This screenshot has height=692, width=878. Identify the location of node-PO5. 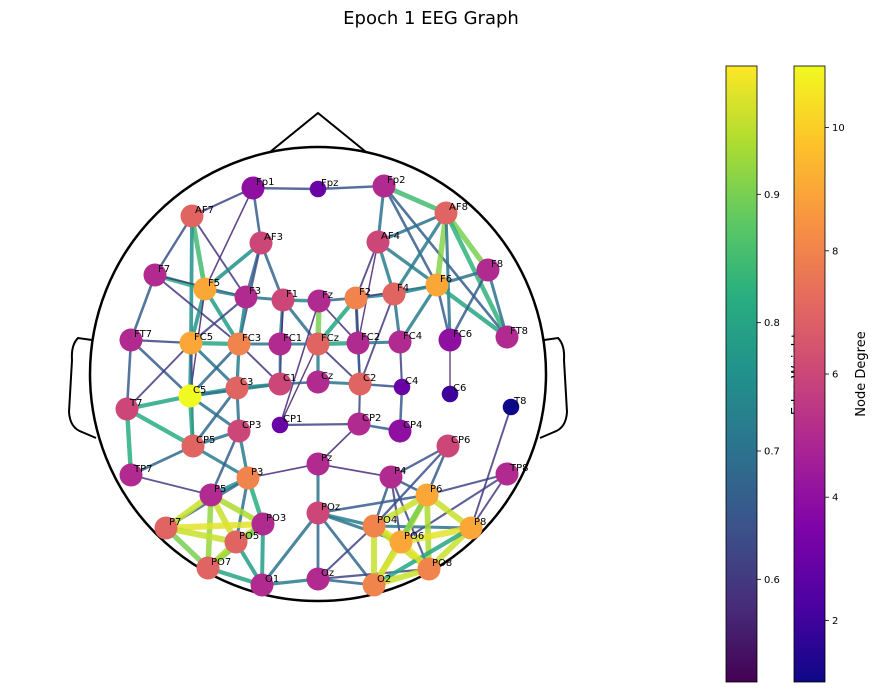
(236, 542).